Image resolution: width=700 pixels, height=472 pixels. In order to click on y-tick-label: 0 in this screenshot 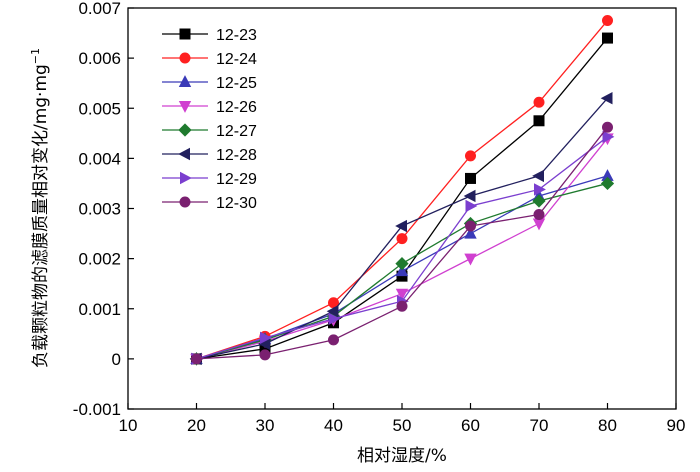, I will do `click(116, 359)`.